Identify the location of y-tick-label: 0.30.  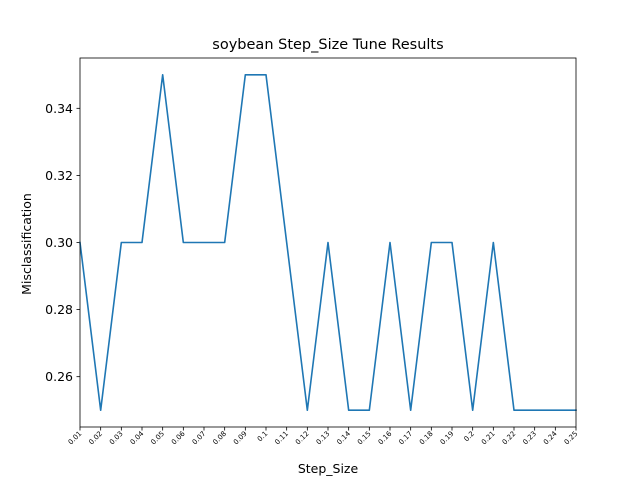
(59, 242).